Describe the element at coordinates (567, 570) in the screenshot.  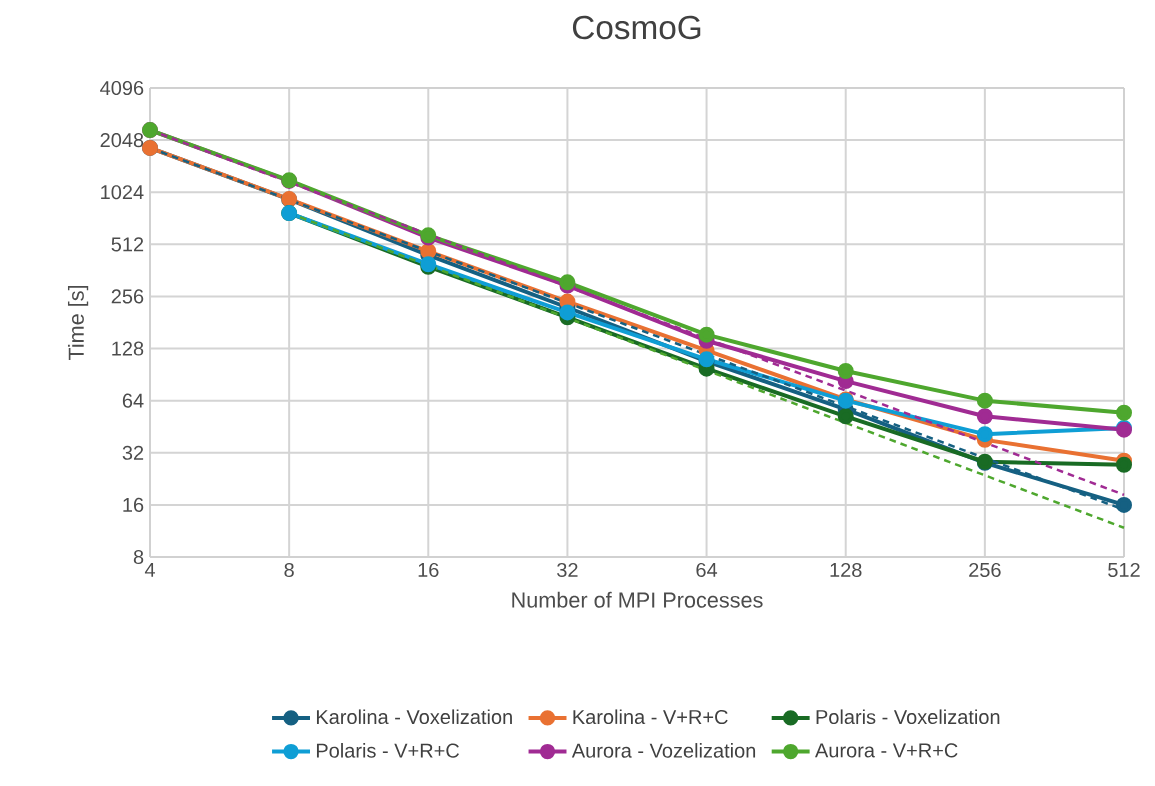
I see `x-tick-label: 32` at that location.